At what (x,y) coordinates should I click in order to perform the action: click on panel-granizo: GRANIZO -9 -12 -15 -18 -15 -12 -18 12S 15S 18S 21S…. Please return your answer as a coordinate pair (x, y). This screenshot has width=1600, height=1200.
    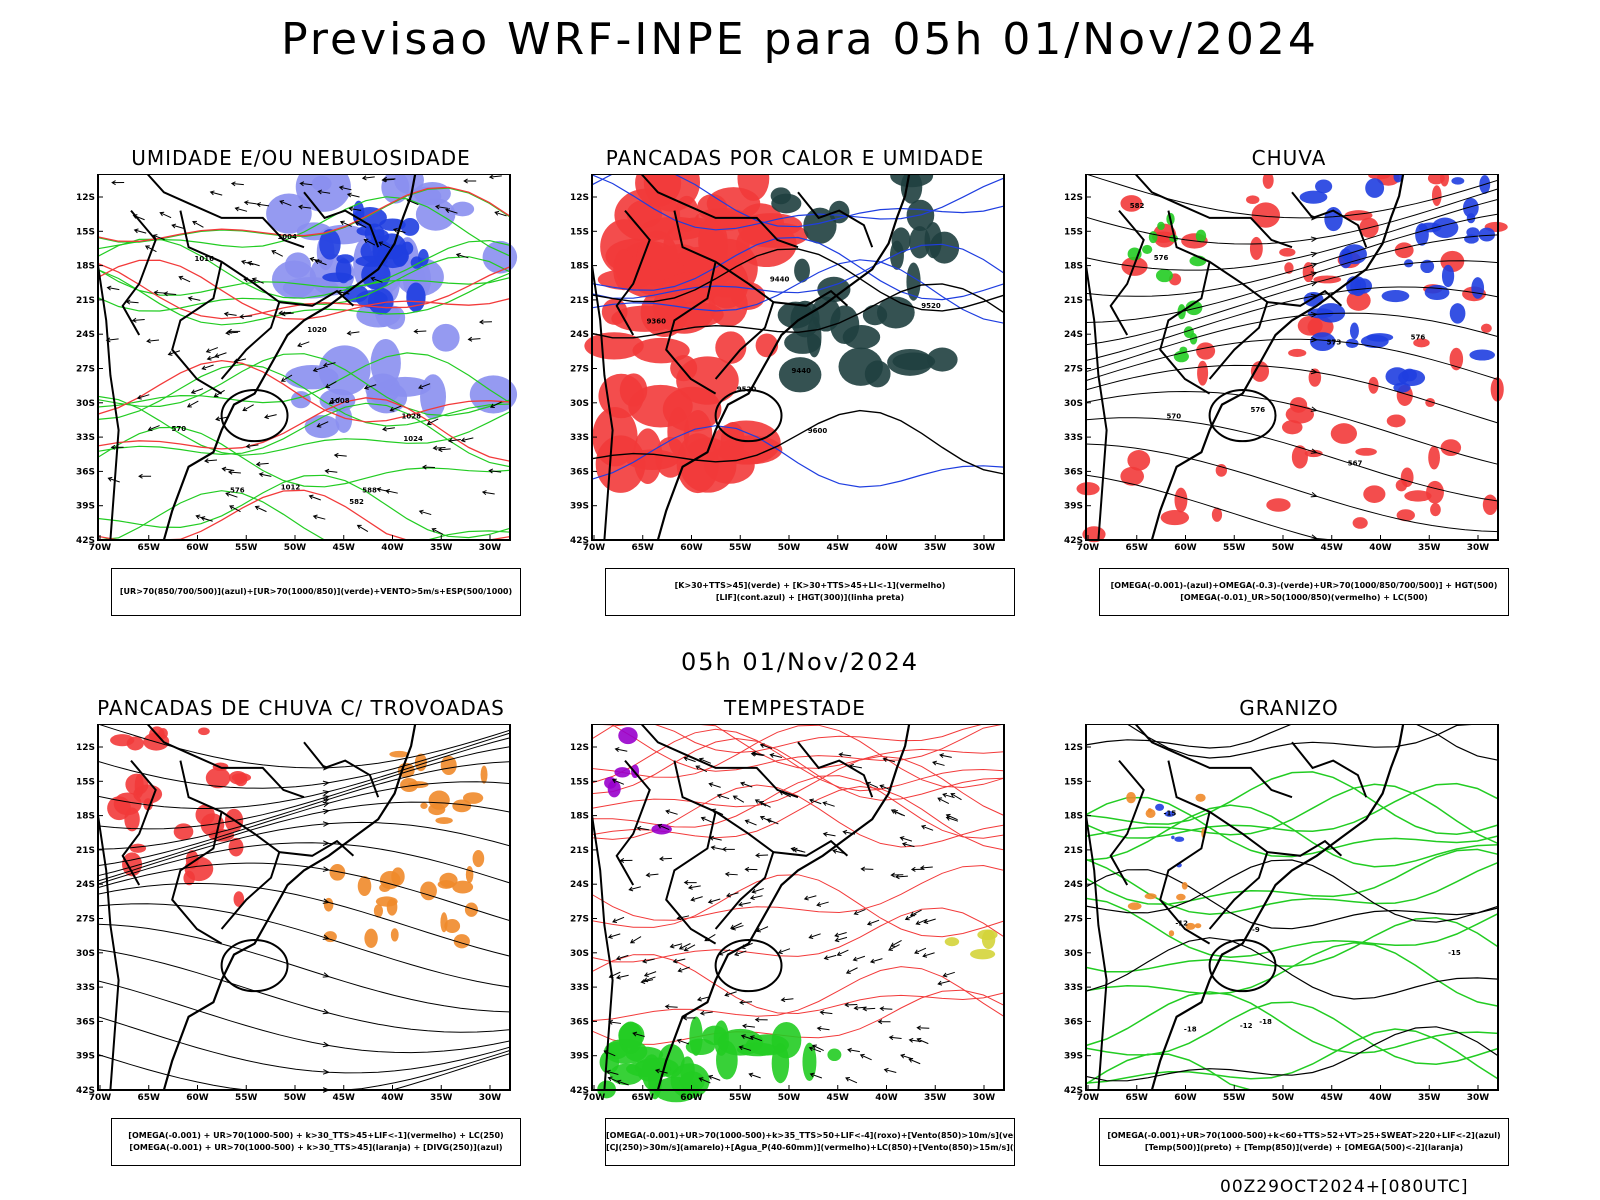
    Looking at the image, I should click on (1289, 936).